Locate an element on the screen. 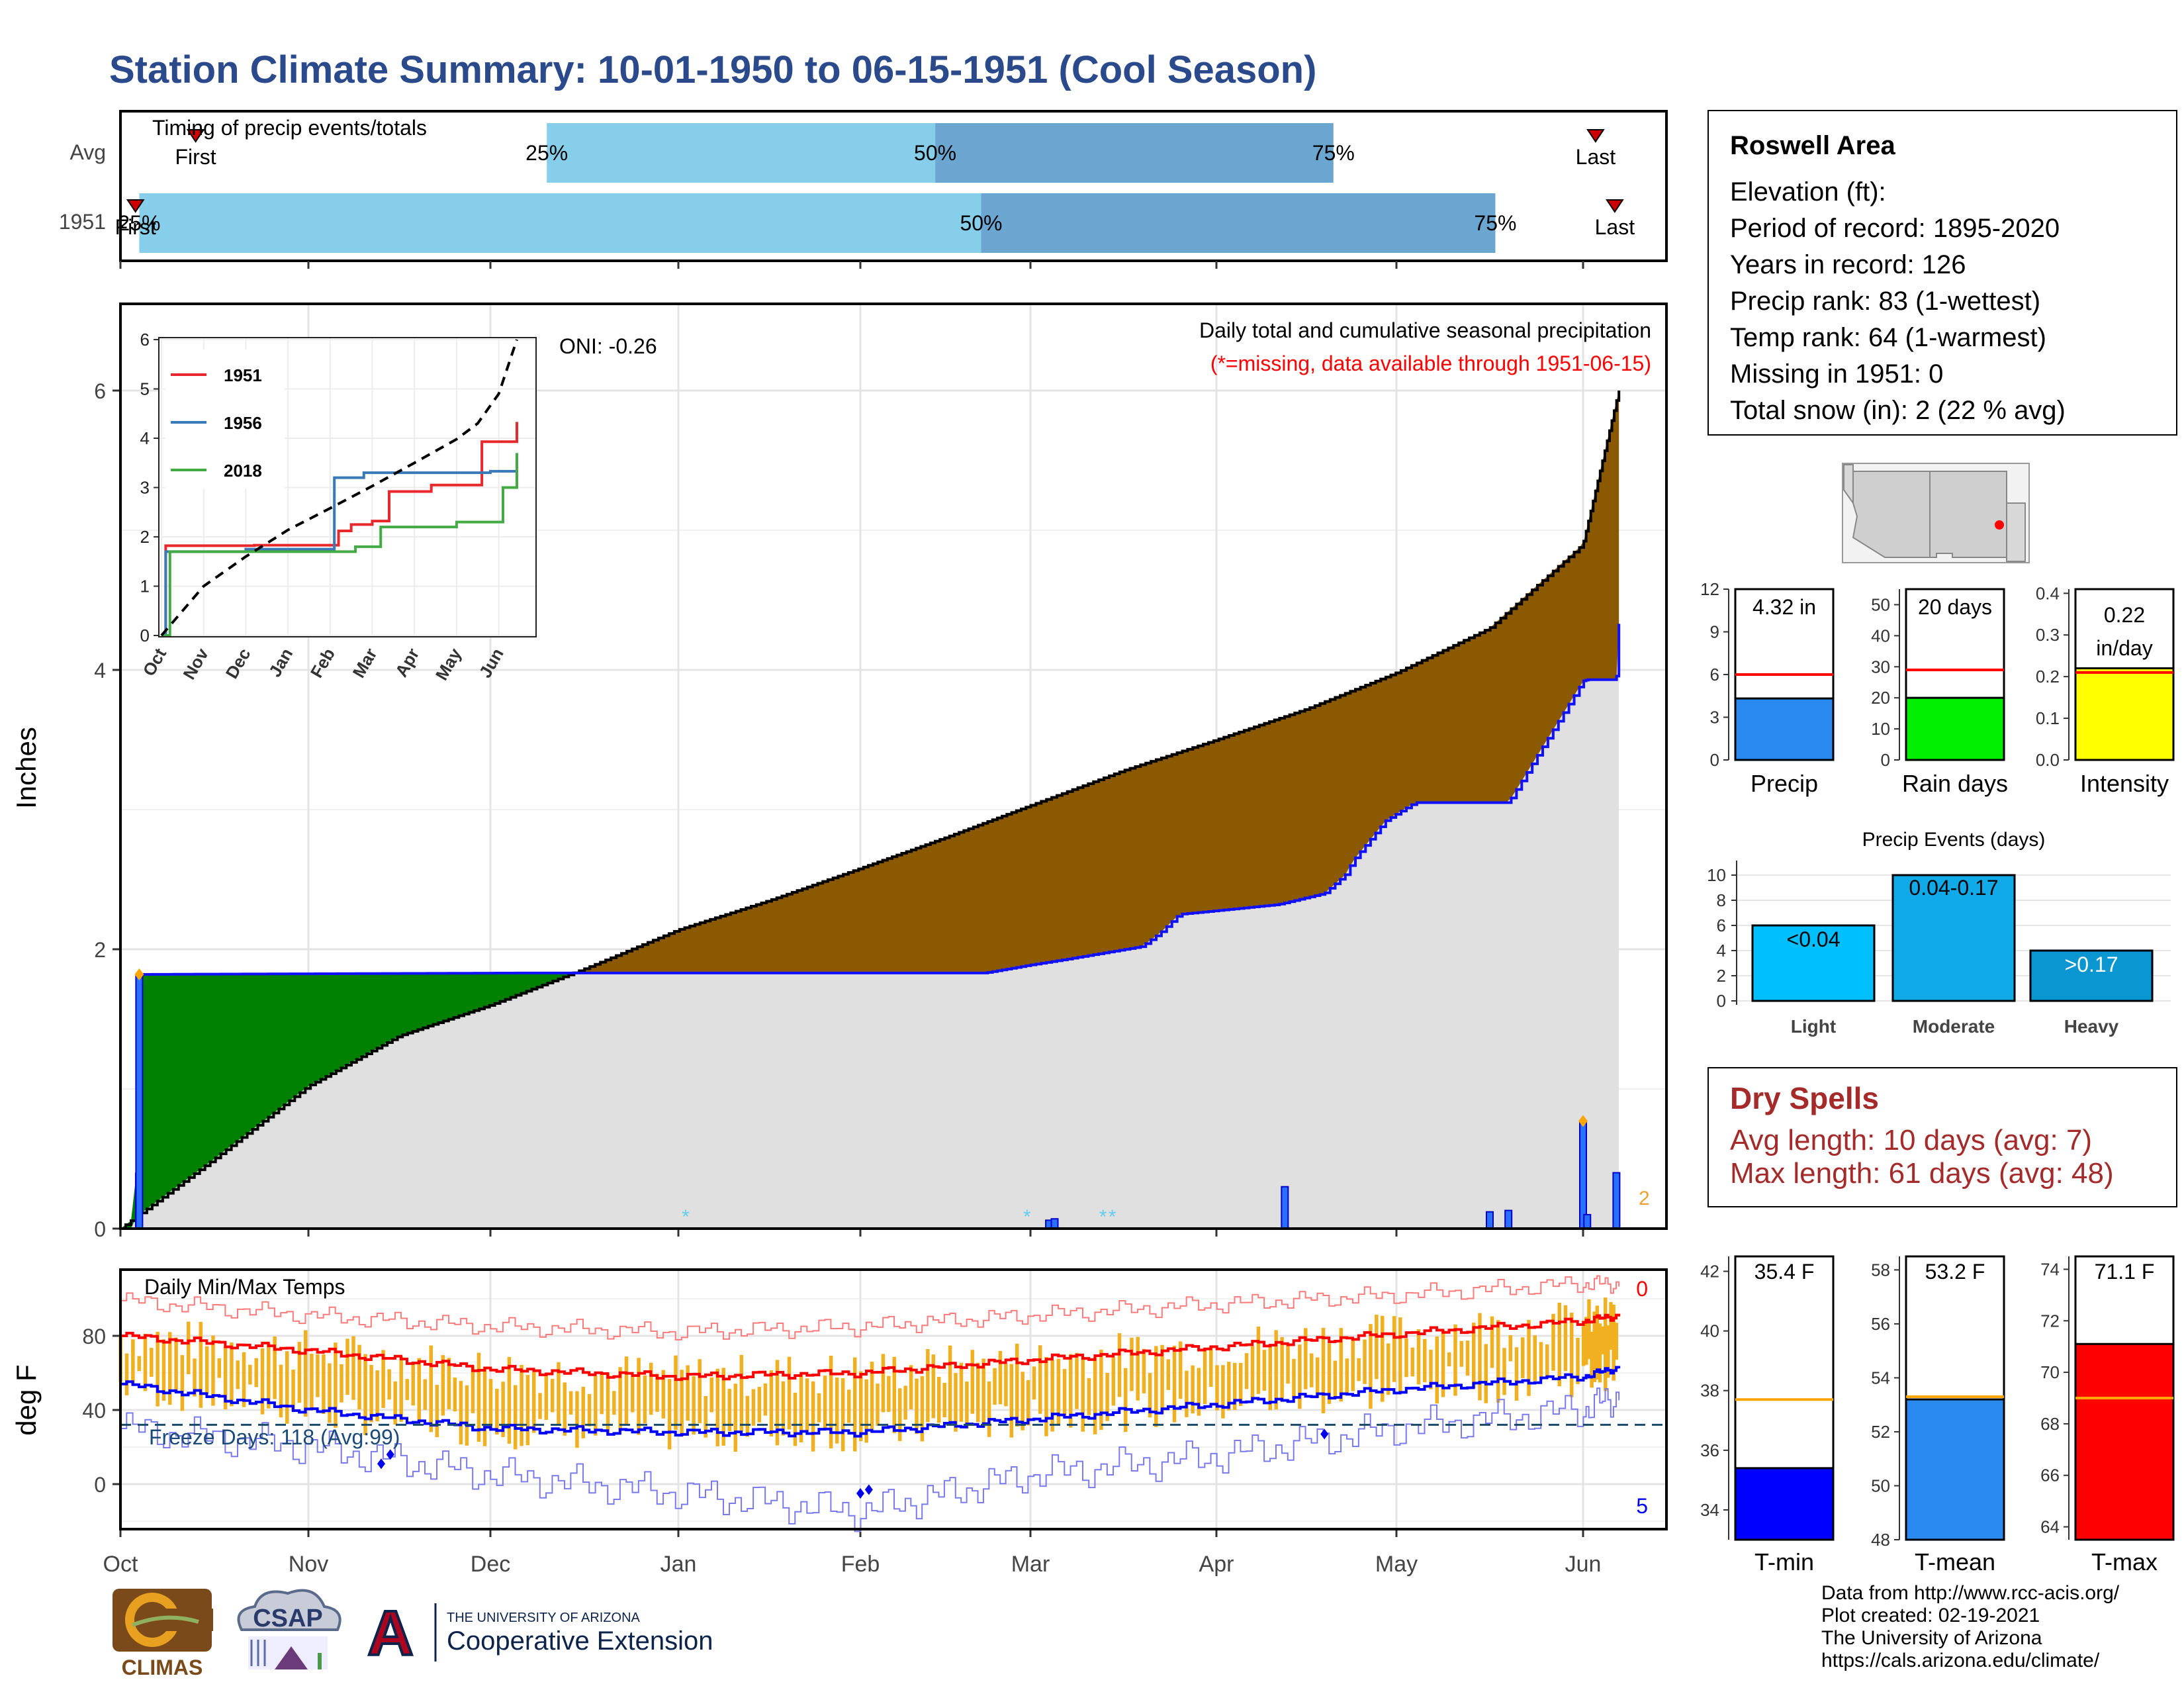 The height and width of the screenshot is (1688, 2184). timing-row-avg: Avg is located at coordinates (87, 152).